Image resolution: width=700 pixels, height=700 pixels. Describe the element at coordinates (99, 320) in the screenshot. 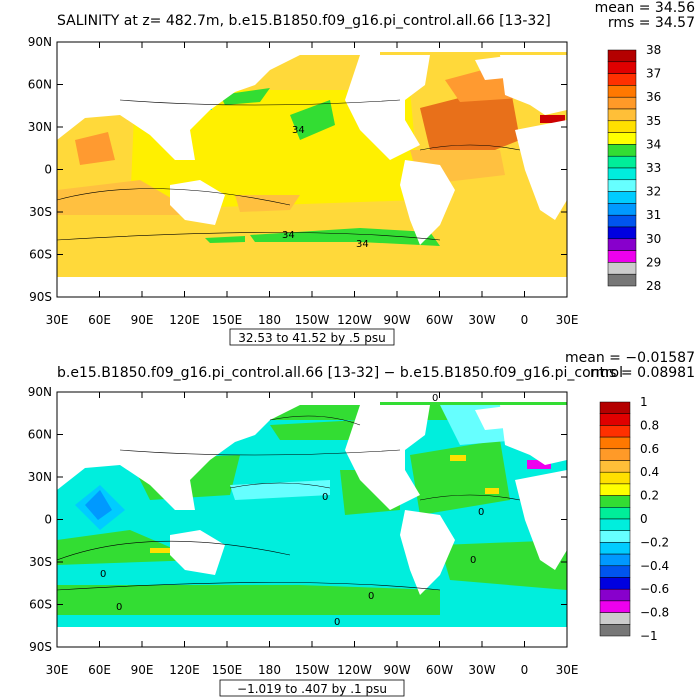

I see `x-tick-label: 60E` at that location.